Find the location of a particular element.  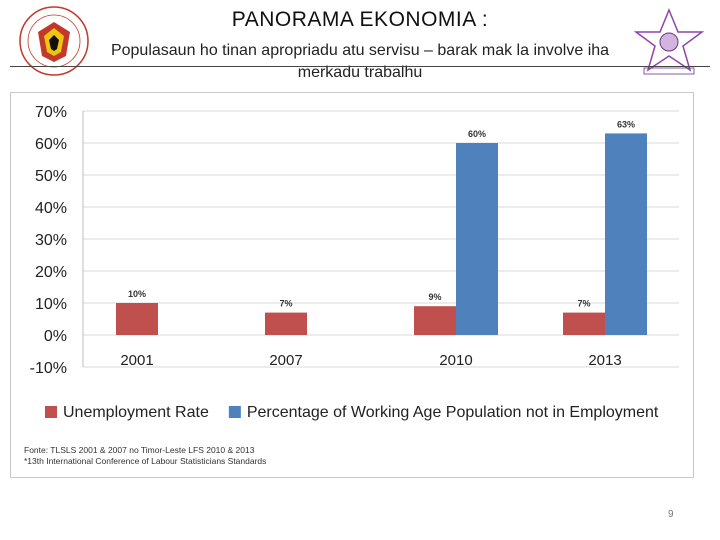

slide-title: PANORAMA EKONOMIA : is located at coordinates (360, 19).